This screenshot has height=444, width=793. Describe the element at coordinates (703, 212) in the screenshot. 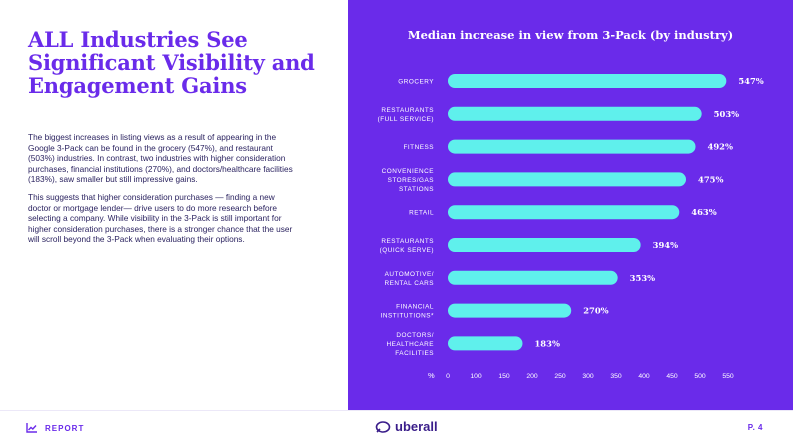

I see `value-label: 463%` at that location.